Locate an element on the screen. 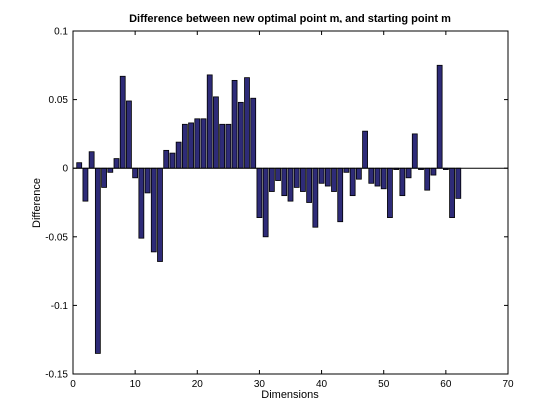 The image size is (560, 420). x-tick-label: 70 is located at coordinates (508, 384).